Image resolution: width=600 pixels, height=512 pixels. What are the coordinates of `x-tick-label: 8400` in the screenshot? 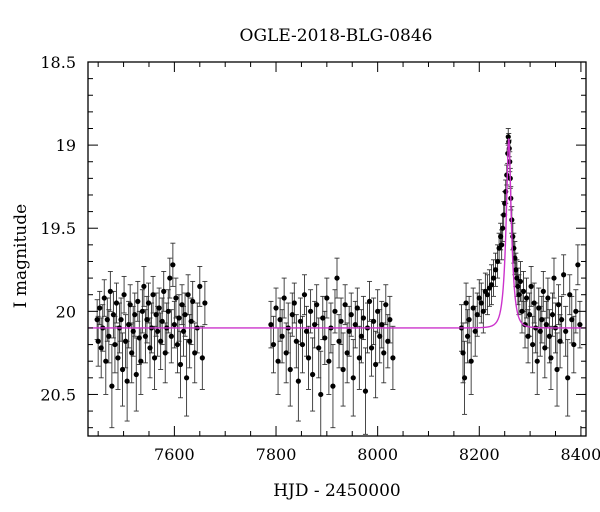 It's located at (580, 454).